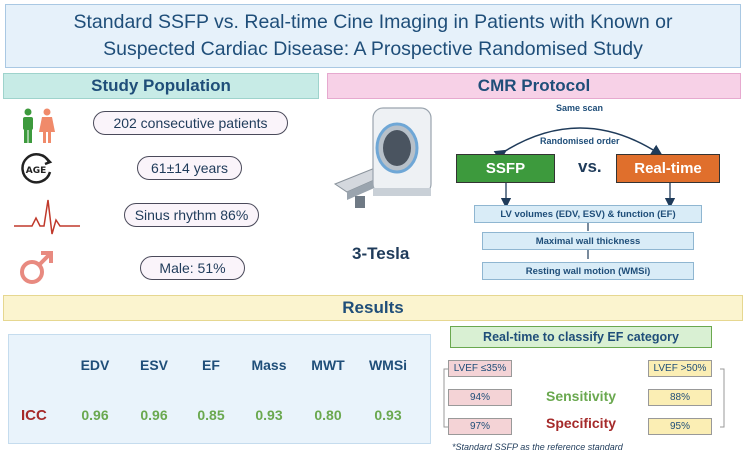 The width and height of the screenshot is (746, 454). What do you see at coordinates (269, 365) in the screenshot?
I see `icc-col-mass: Mass` at bounding box center [269, 365].